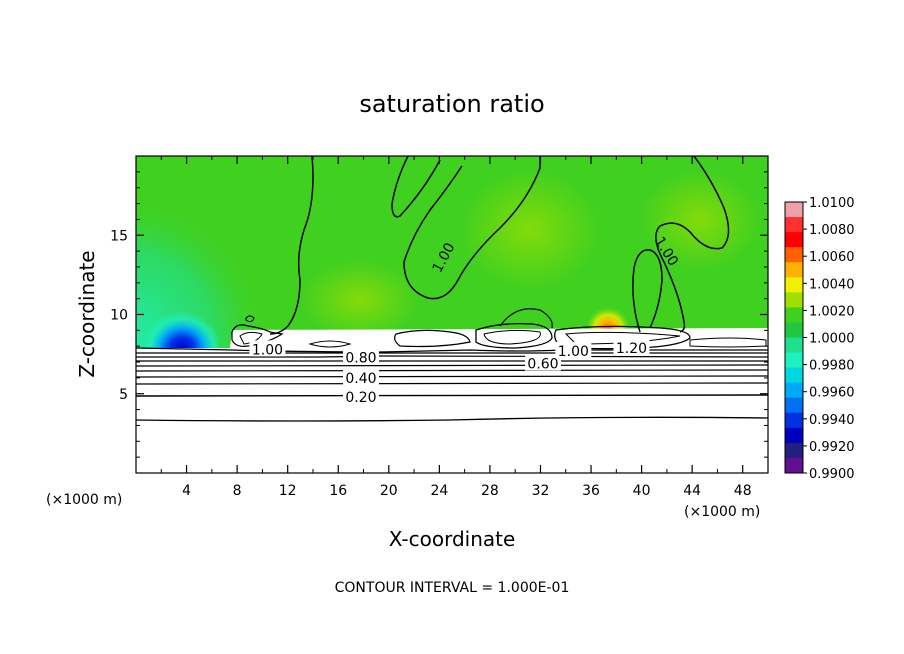 Image resolution: width=904 pixels, height=654 pixels. I want to click on y-tick-label: 10, so click(119, 316).